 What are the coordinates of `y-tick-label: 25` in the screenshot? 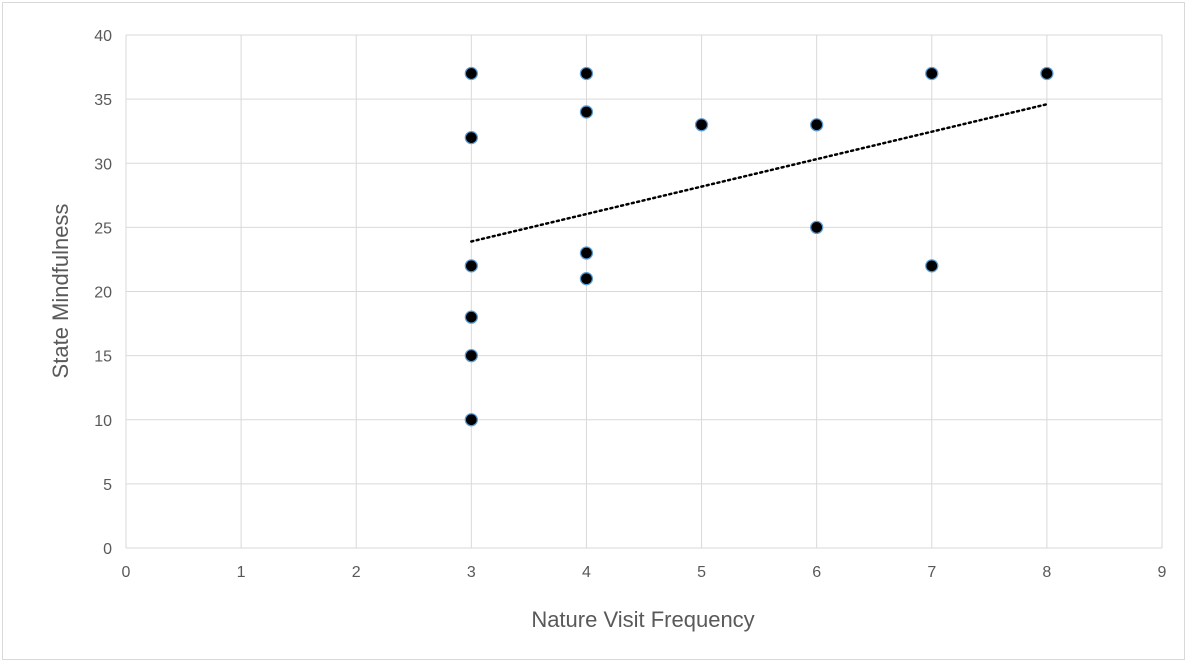 It's located at (103, 228).